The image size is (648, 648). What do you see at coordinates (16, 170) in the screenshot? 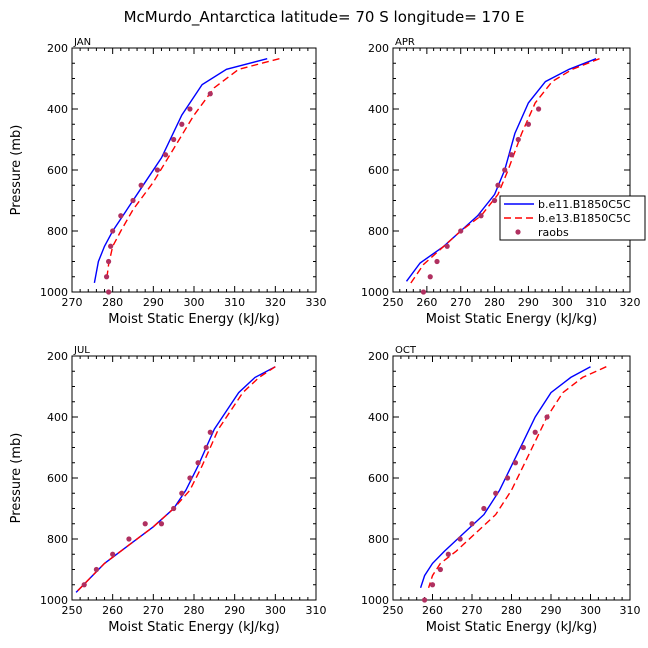
I see `y-axis-label: Pressure (mb)` at bounding box center [16, 170].